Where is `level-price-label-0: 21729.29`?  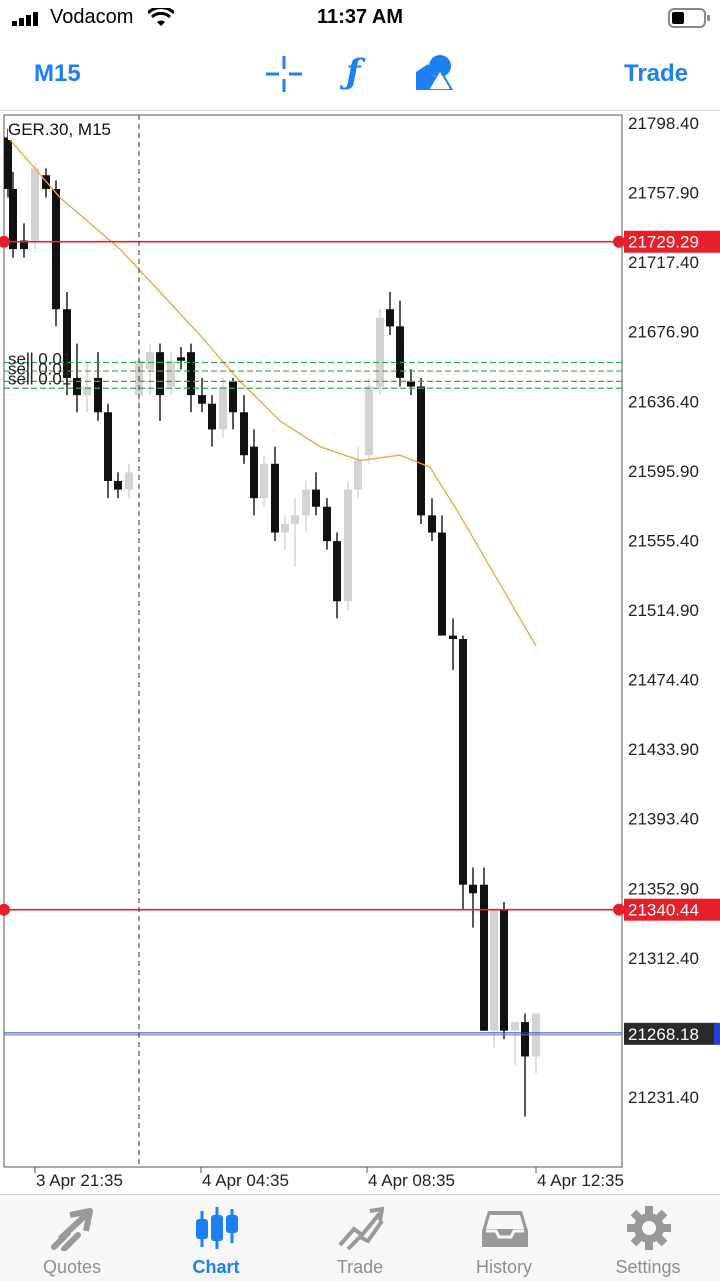 level-price-label-0: 21729.29 is located at coordinates (663, 242).